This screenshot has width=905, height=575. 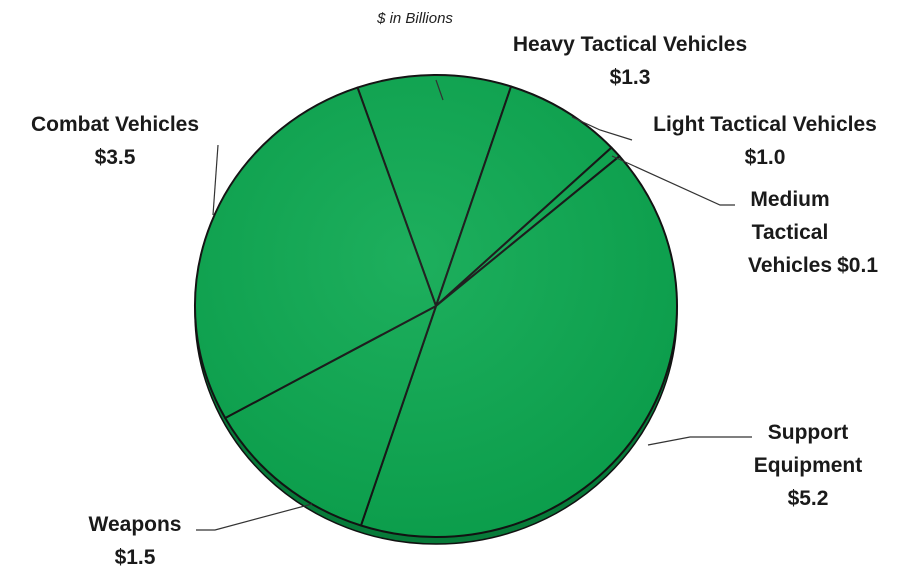 What do you see at coordinates (135, 541) in the screenshot?
I see `data-label: Weapons $1.5` at bounding box center [135, 541].